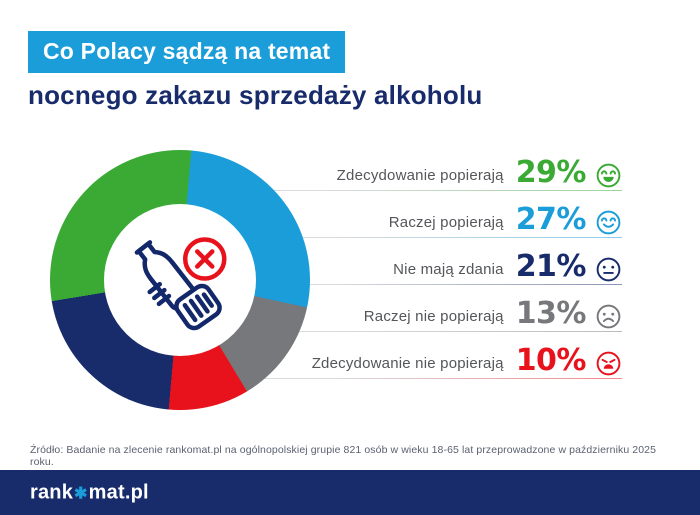  I want to click on rankomat-logo: rank✱mat.pl, so click(89, 492).